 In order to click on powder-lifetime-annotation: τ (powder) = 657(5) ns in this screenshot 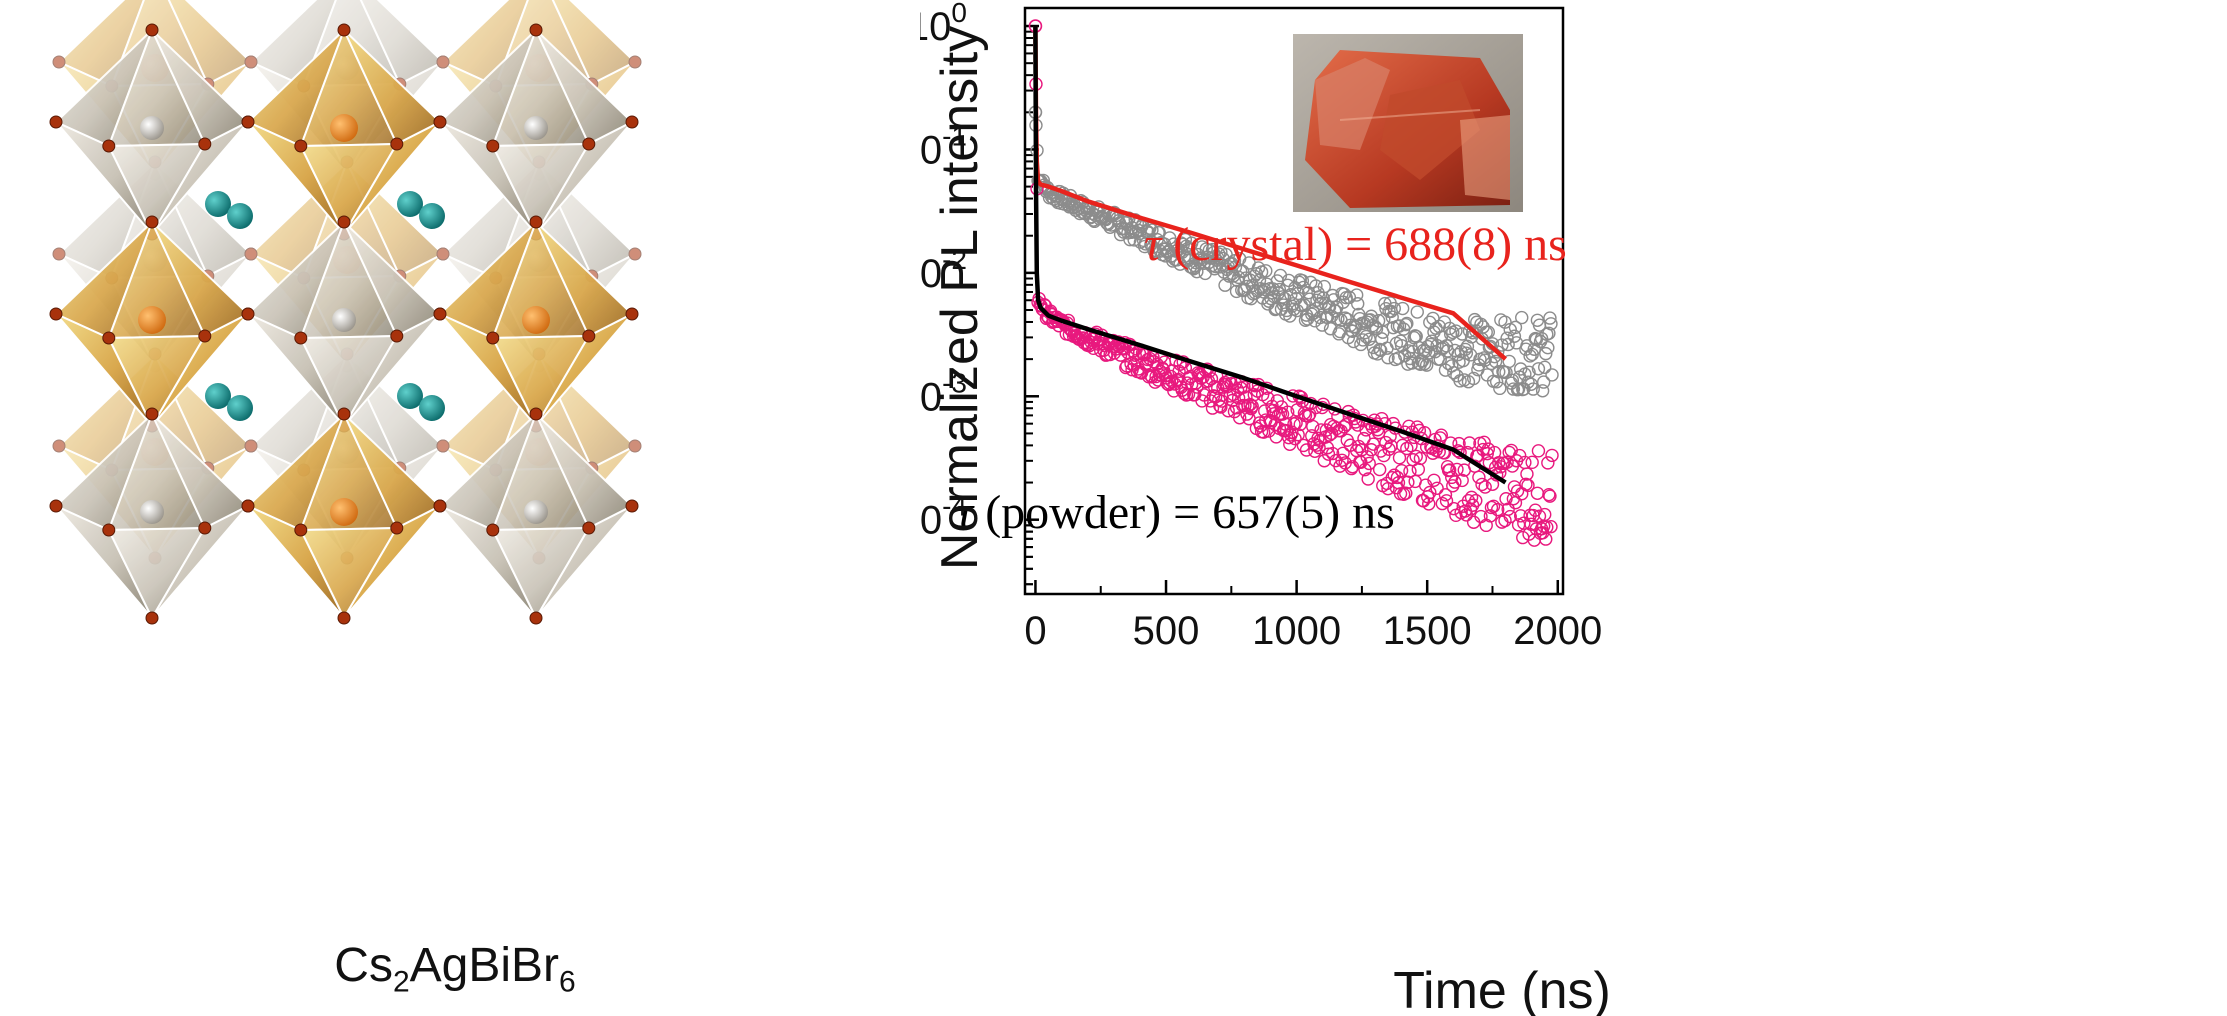, I will do `click(1175, 512)`.